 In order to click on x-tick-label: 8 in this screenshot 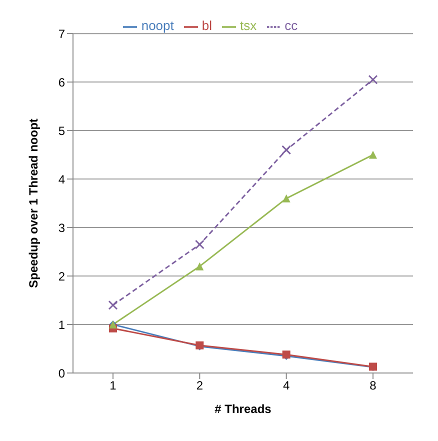, I will do `click(373, 385)`.